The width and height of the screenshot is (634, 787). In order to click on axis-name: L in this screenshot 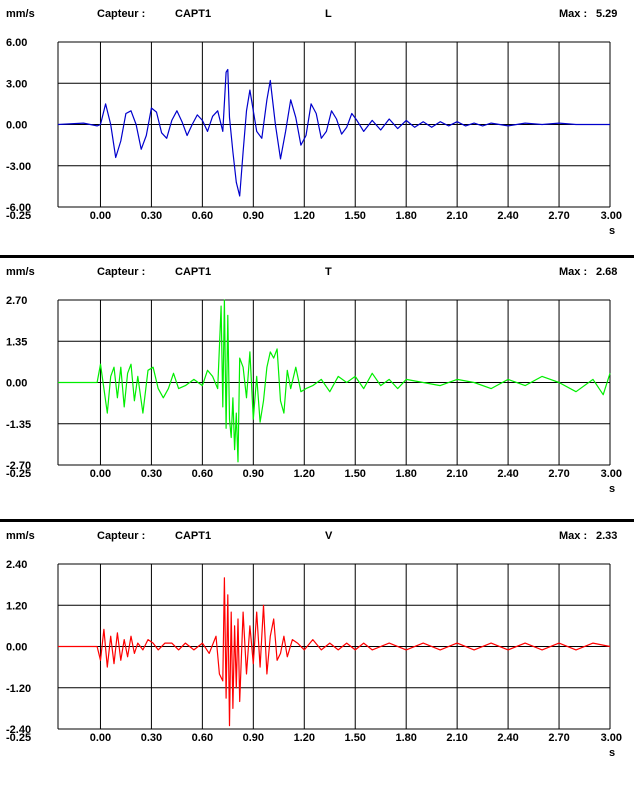, I will do `click(328, 14)`.